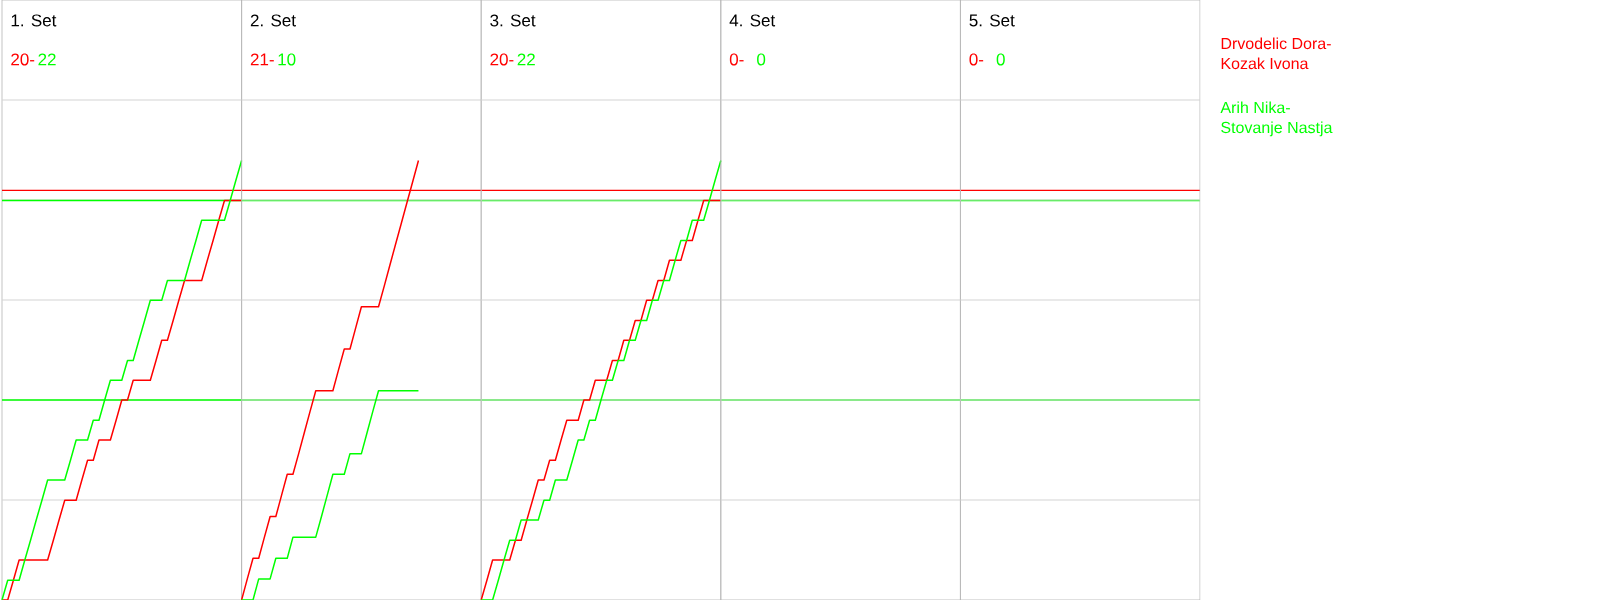 The width and height of the screenshot is (1600, 600). I want to click on text: Drvodelic Dora-Kozak Ivona, so click(1276, 53).